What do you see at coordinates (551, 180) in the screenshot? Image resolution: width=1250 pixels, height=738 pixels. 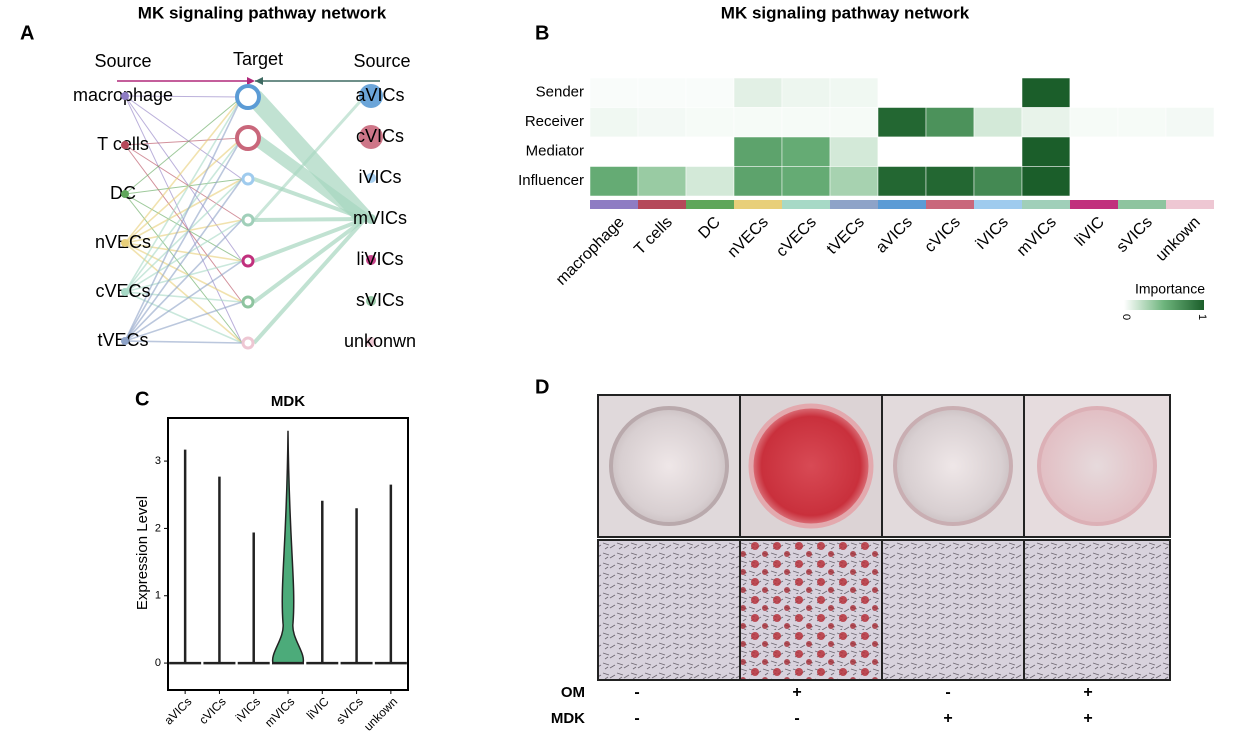 I see `row-label: Influencer` at bounding box center [551, 180].